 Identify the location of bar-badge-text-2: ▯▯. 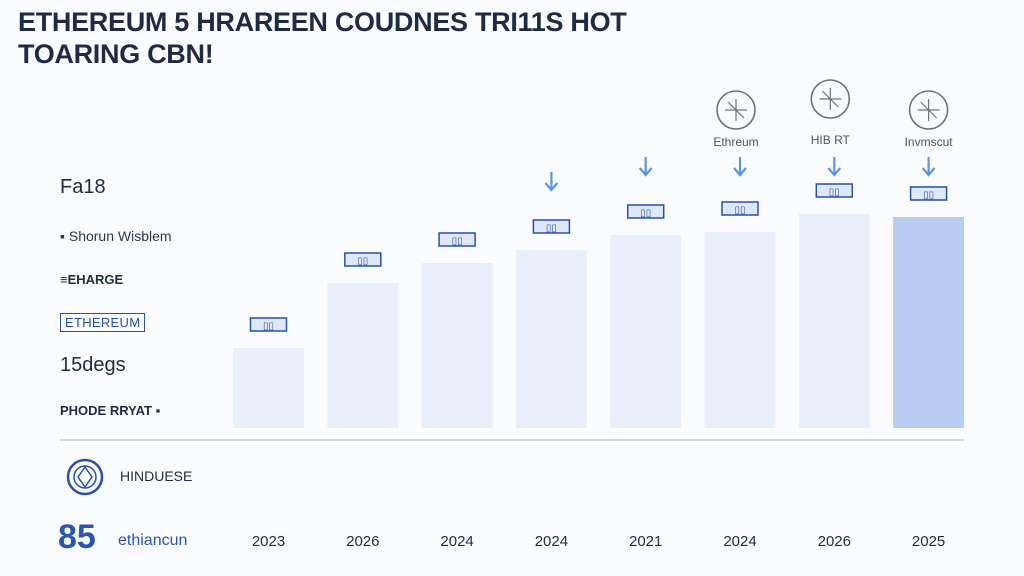
(457, 241).